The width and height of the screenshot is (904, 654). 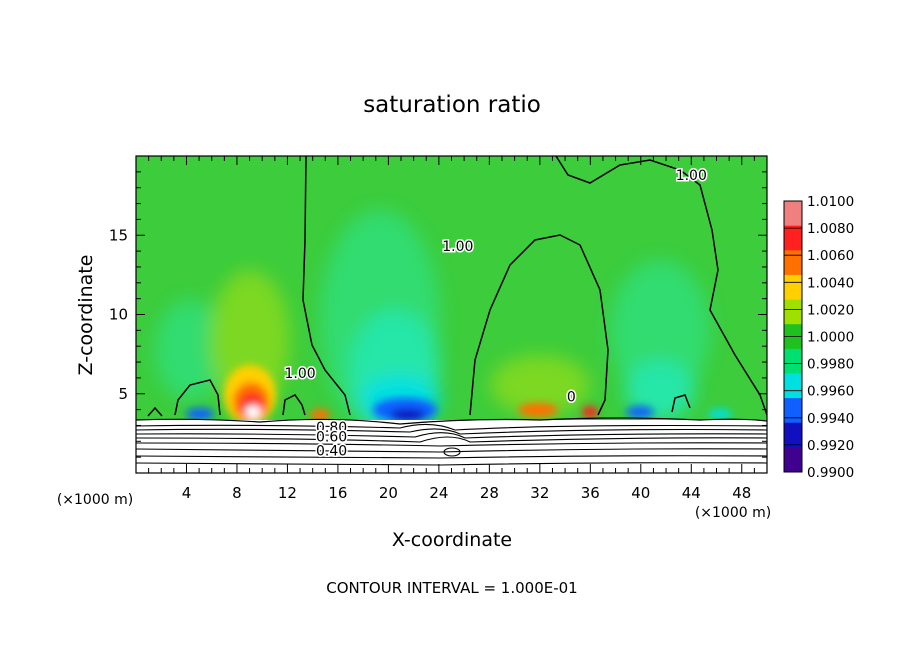 I want to click on x-tick-label: 20, so click(x=388, y=493).